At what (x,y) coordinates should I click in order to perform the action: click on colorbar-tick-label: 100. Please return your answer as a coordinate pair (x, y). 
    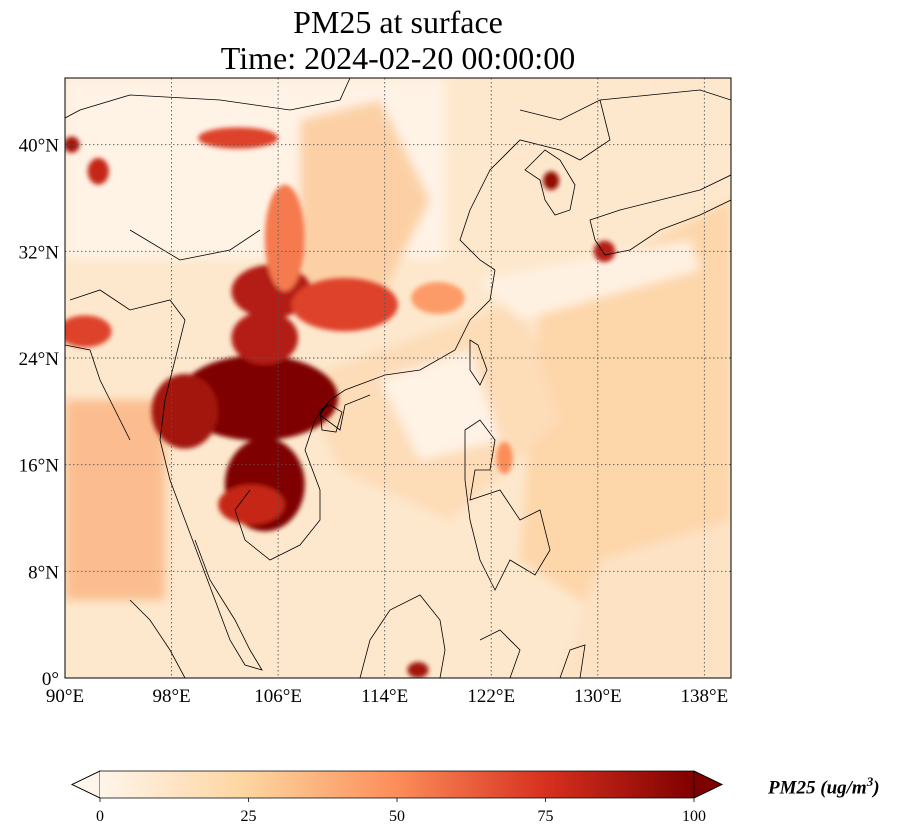
    Looking at the image, I should click on (694, 816).